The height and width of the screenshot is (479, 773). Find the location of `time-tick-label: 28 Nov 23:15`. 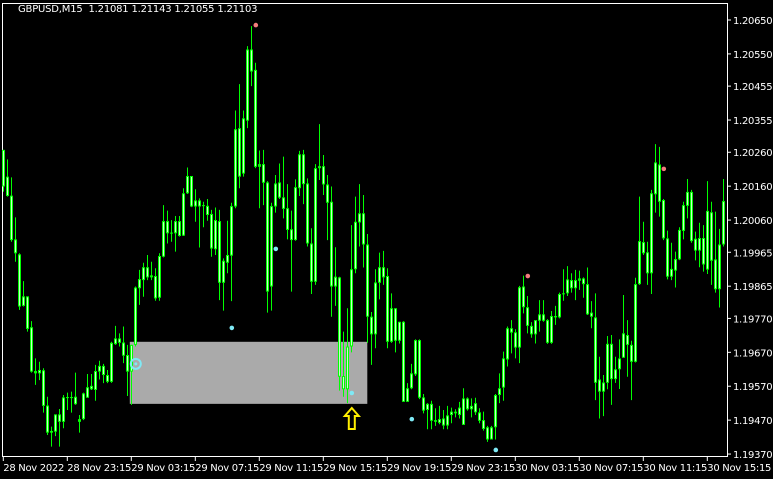

time-tick-label: 28 Nov 23:15 is located at coordinates (99, 468).